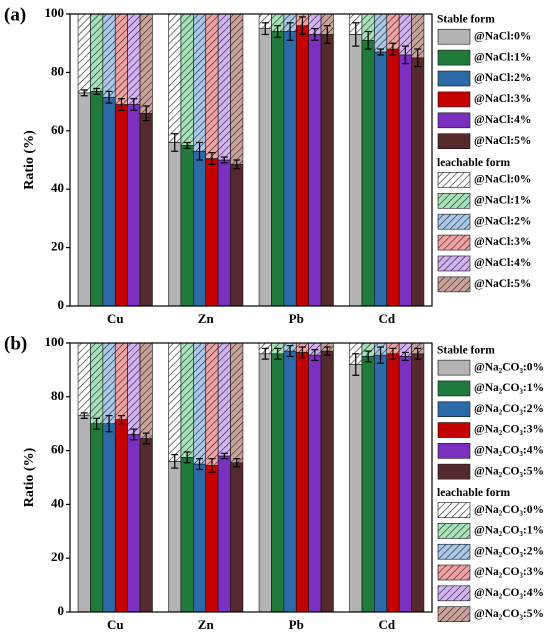  I want to click on panel-label: (a), so click(15, 14).